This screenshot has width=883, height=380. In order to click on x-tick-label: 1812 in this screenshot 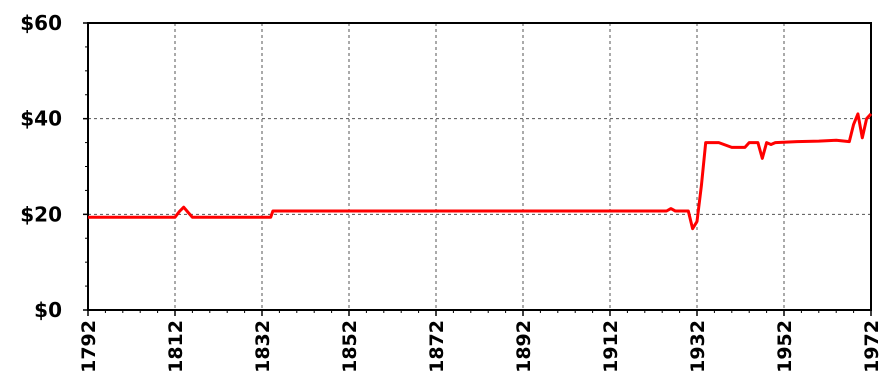, I will do `click(176, 346)`.